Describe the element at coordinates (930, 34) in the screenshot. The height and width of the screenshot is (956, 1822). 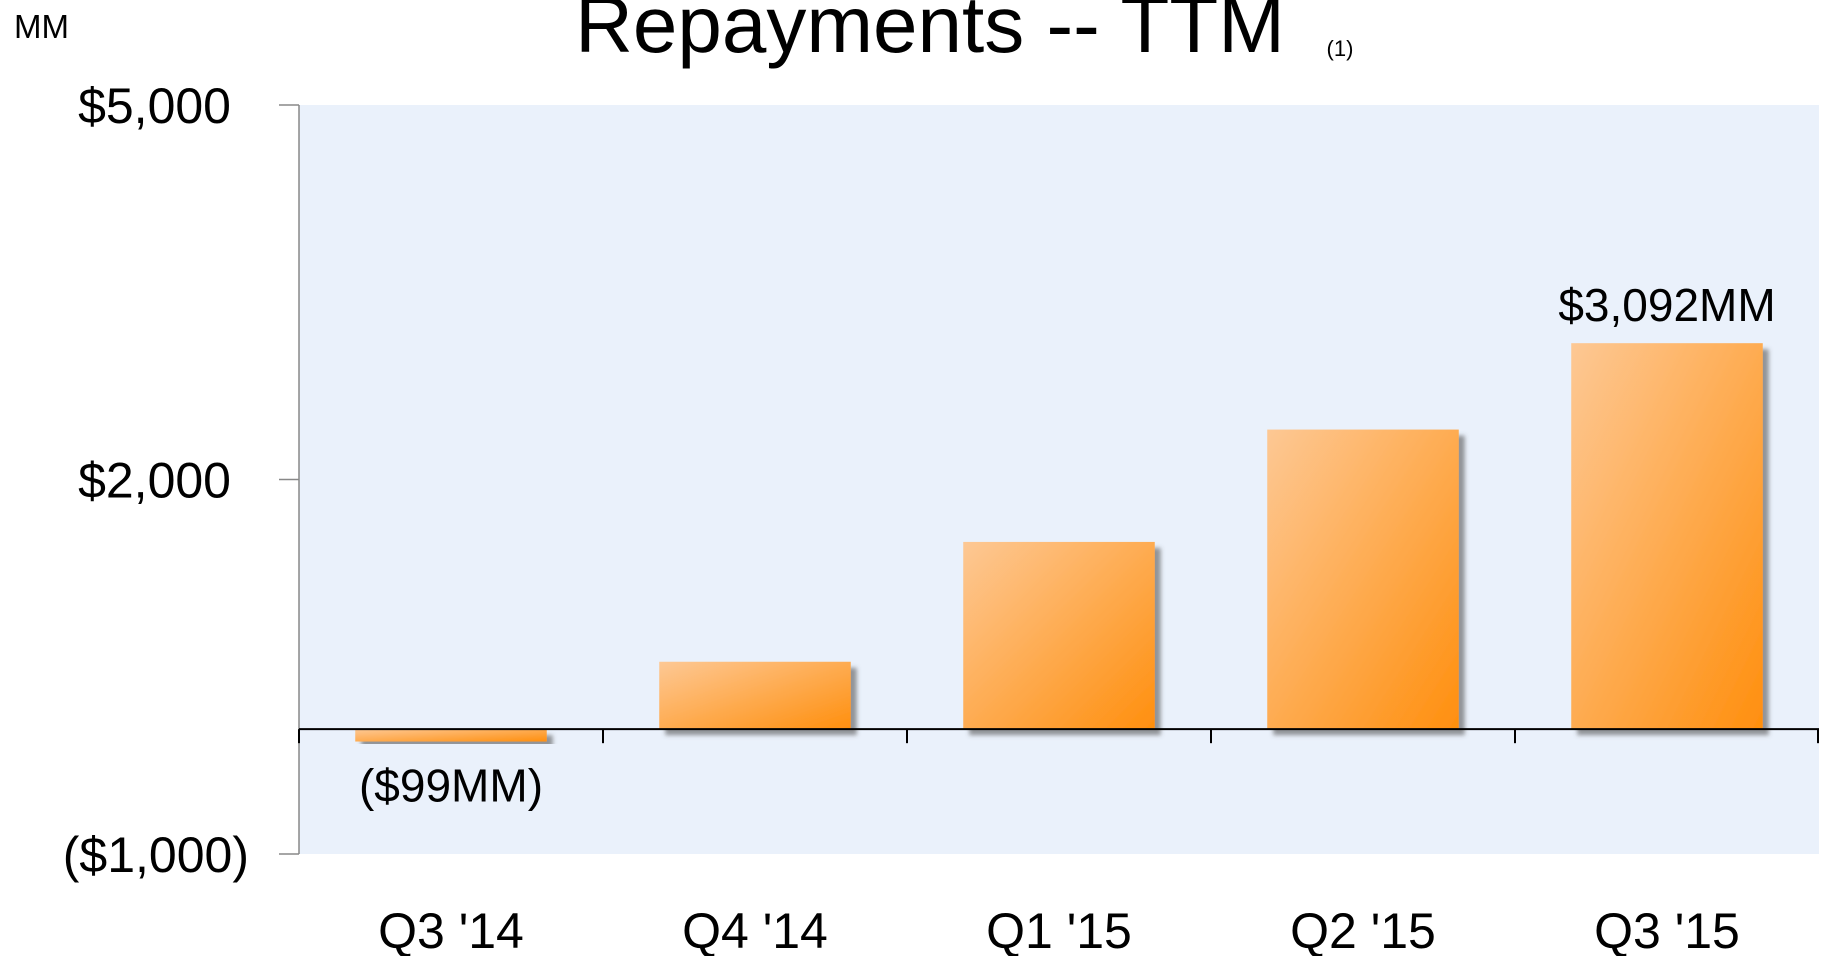
I see `chart-title: Repayments -- TTM` at that location.